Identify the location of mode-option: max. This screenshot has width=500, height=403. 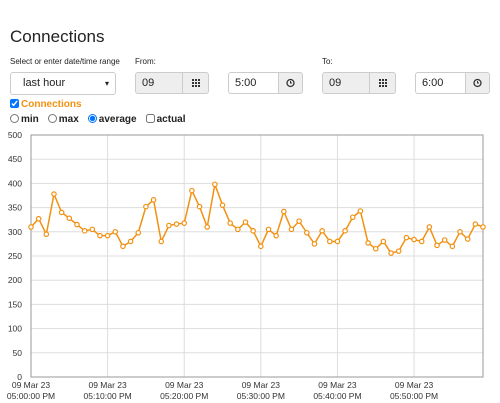
(62, 119).